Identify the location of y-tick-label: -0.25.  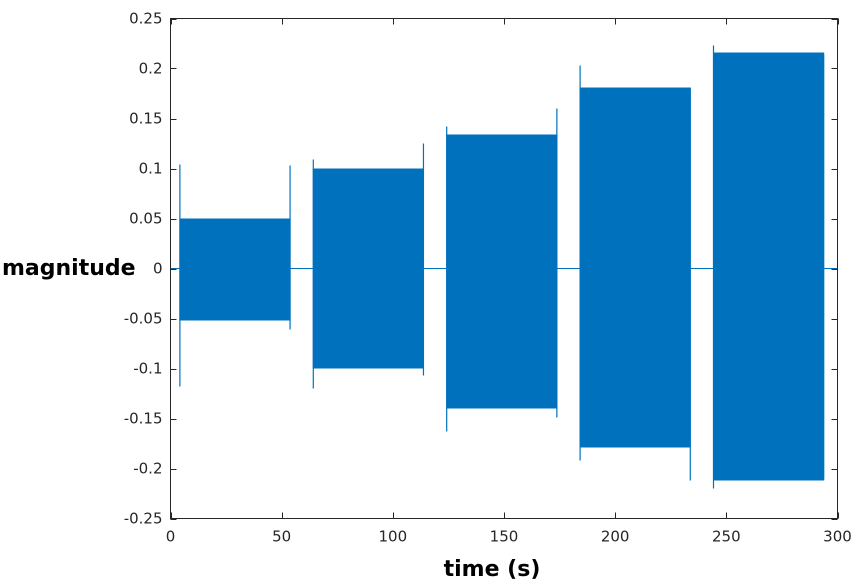
(143, 519).